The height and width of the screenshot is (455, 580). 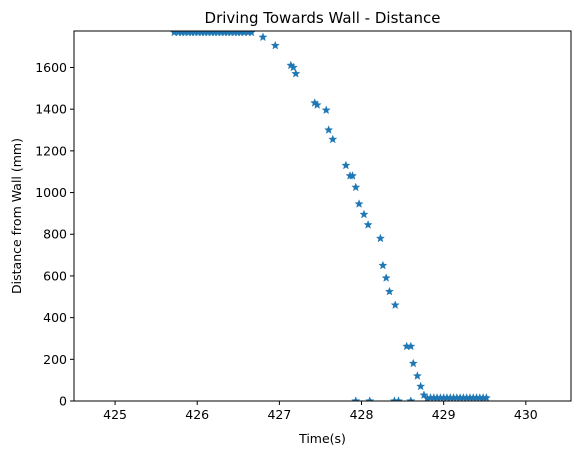 I want to click on x-tick-label: 425, so click(x=115, y=414).